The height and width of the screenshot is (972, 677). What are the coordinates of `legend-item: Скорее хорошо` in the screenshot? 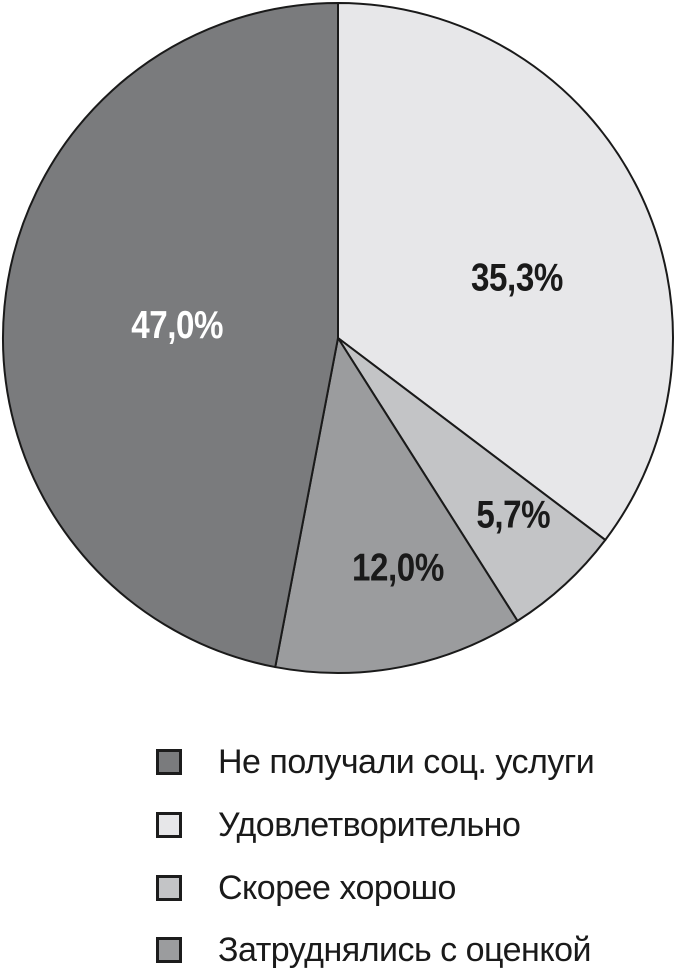 It's located at (375, 887).